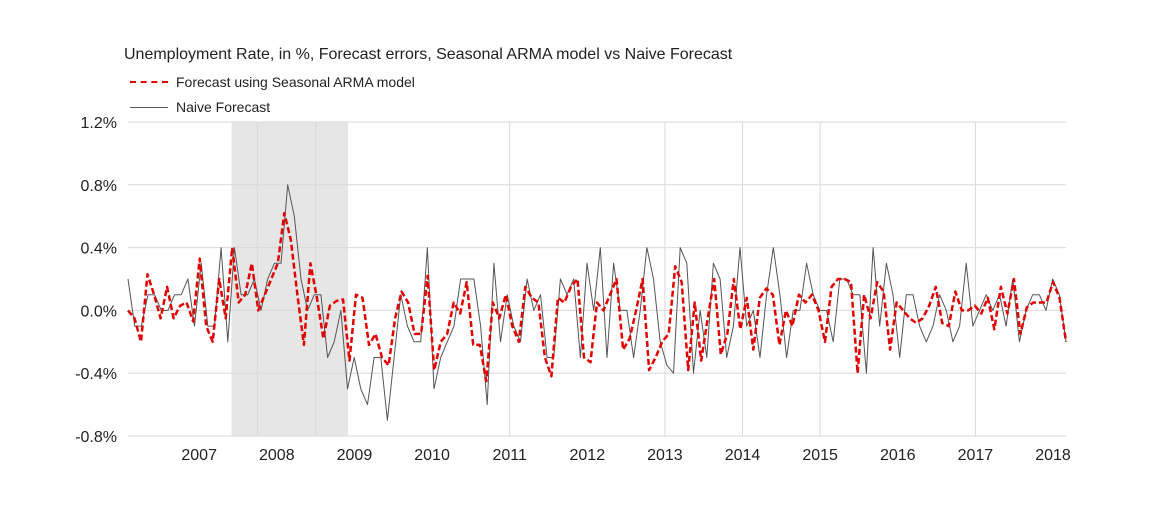 The height and width of the screenshot is (515, 1152). Describe the element at coordinates (432, 455) in the screenshot. I see `x-tick-label: 2010` at that location.